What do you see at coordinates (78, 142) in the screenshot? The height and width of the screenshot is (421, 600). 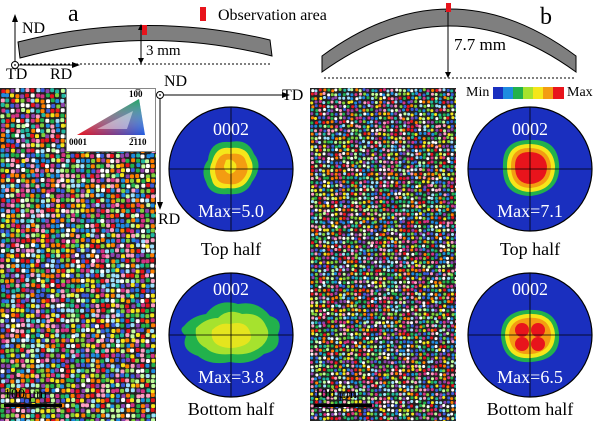 I see `ipf-key-left-label: 0001` at bounding box center [78, 142].